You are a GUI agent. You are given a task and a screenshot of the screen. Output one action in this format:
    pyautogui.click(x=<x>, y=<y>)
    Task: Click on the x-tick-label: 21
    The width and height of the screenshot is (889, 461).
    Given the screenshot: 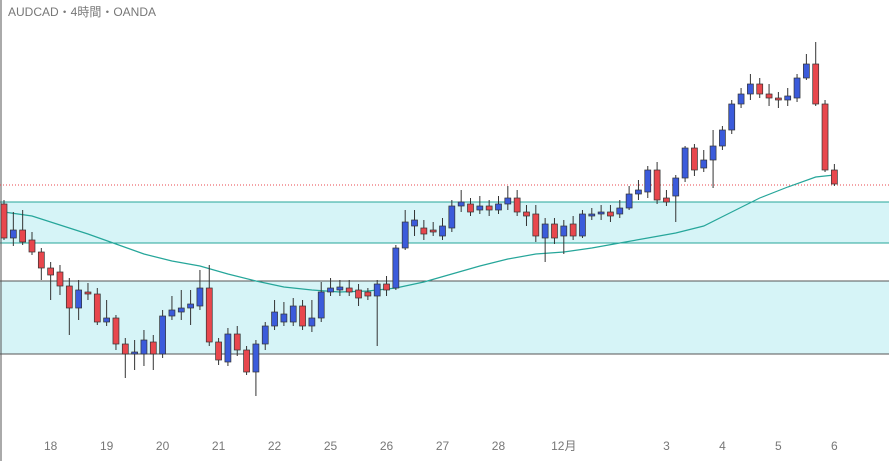 What is the action you would take?
    pyautogui.click(x=219, y=446)
    